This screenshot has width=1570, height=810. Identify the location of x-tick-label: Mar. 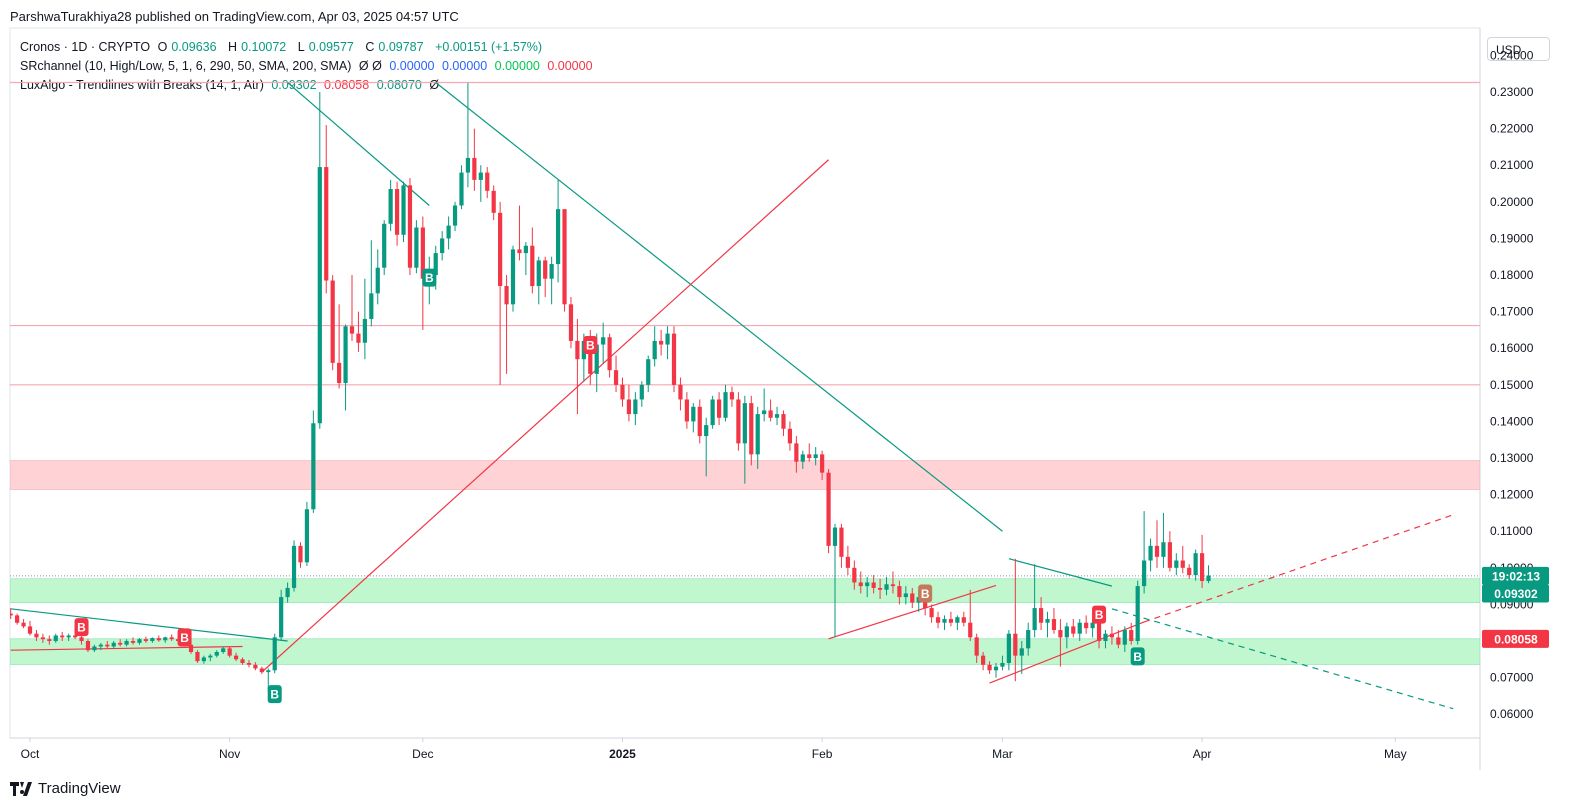
(1002, 754).